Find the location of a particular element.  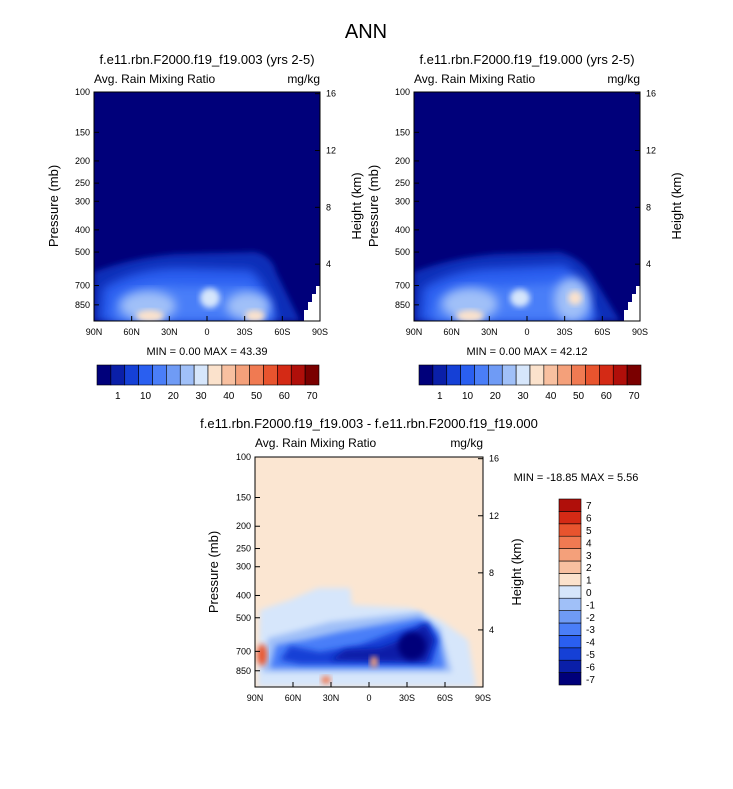

page-title: ANN is located at coordinates (366, 32).